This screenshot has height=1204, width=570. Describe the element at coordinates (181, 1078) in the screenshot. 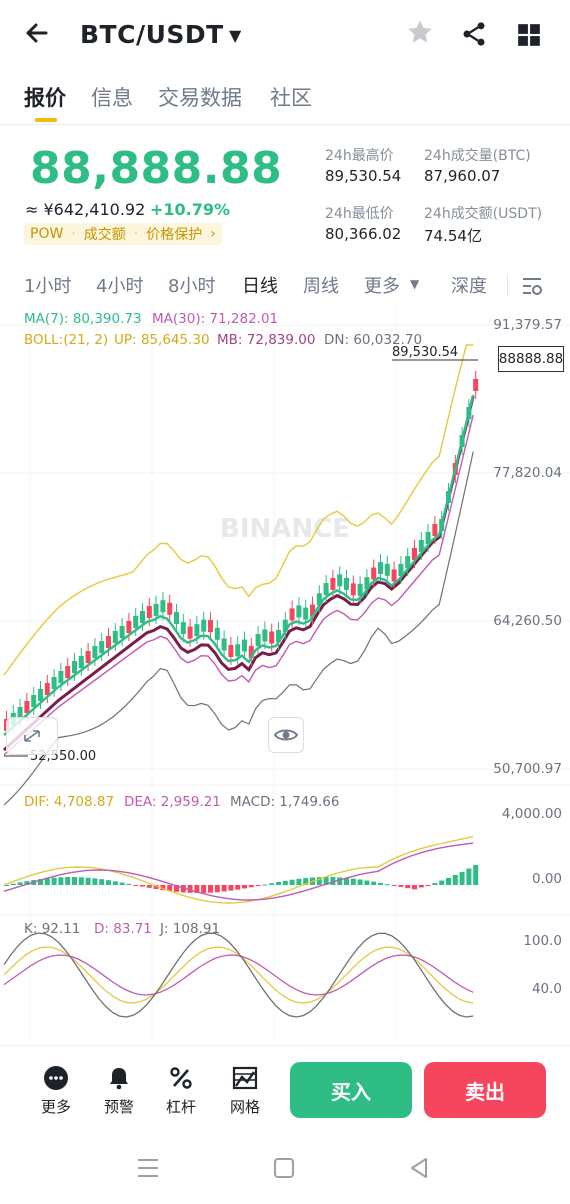

I see `percent-icon` at that location.